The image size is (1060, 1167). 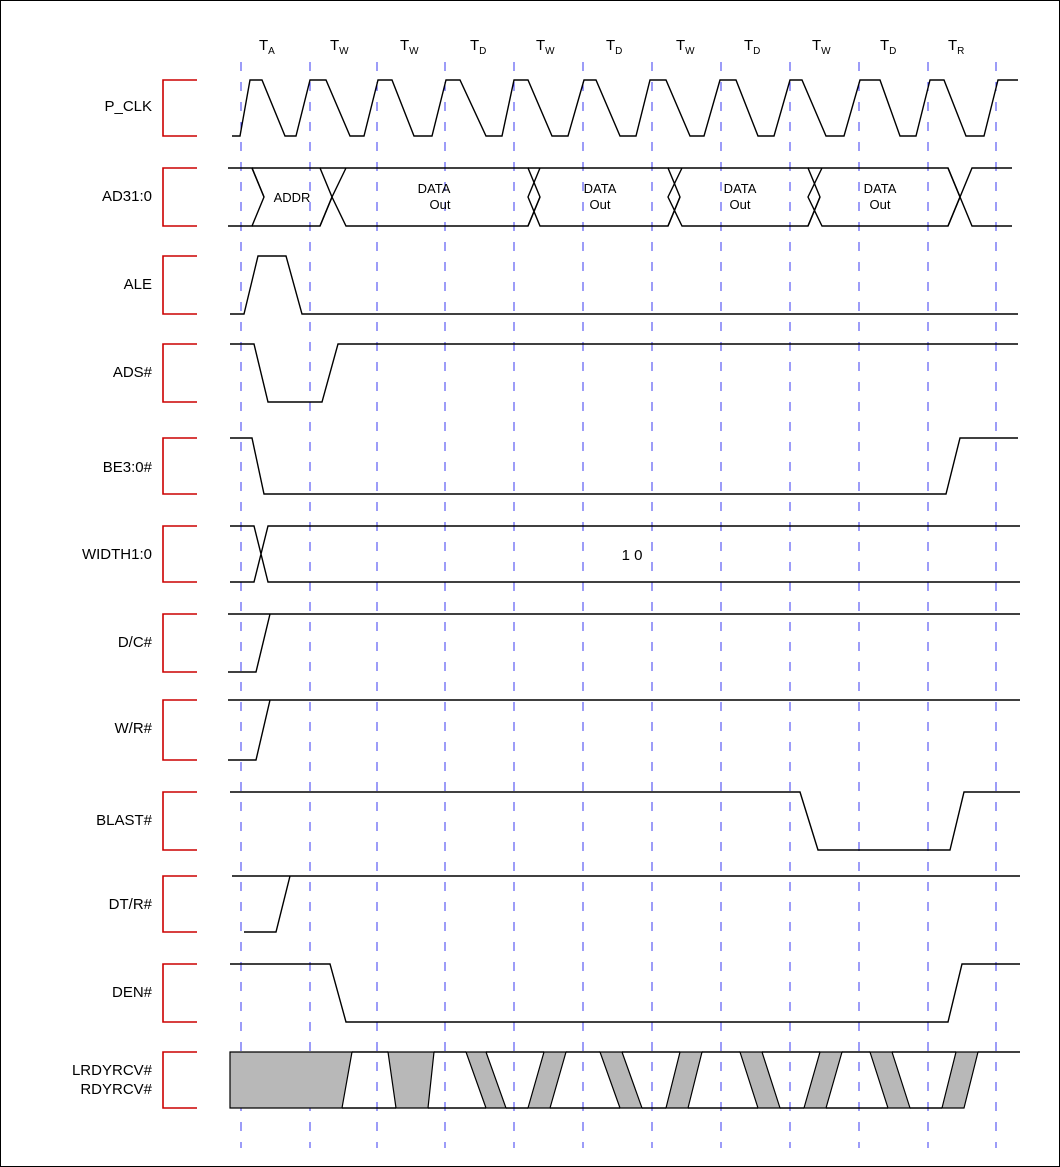 I want to click on cycle-label-6: TD, so click(x=614, y=47).